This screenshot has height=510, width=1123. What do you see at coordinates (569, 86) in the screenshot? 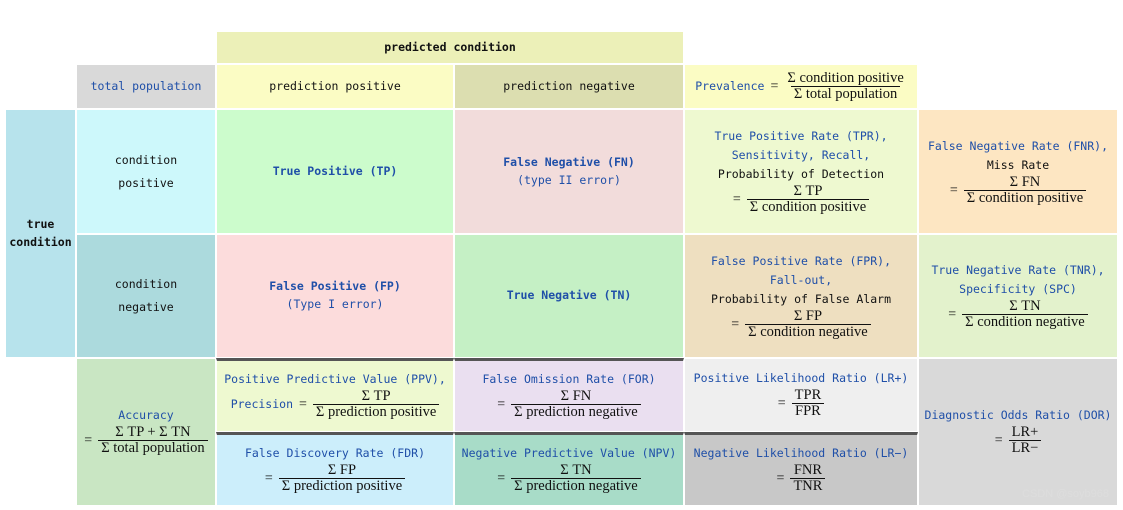
I see `prediction-negative-header: prediction negative` at bounding box center [569, 86].